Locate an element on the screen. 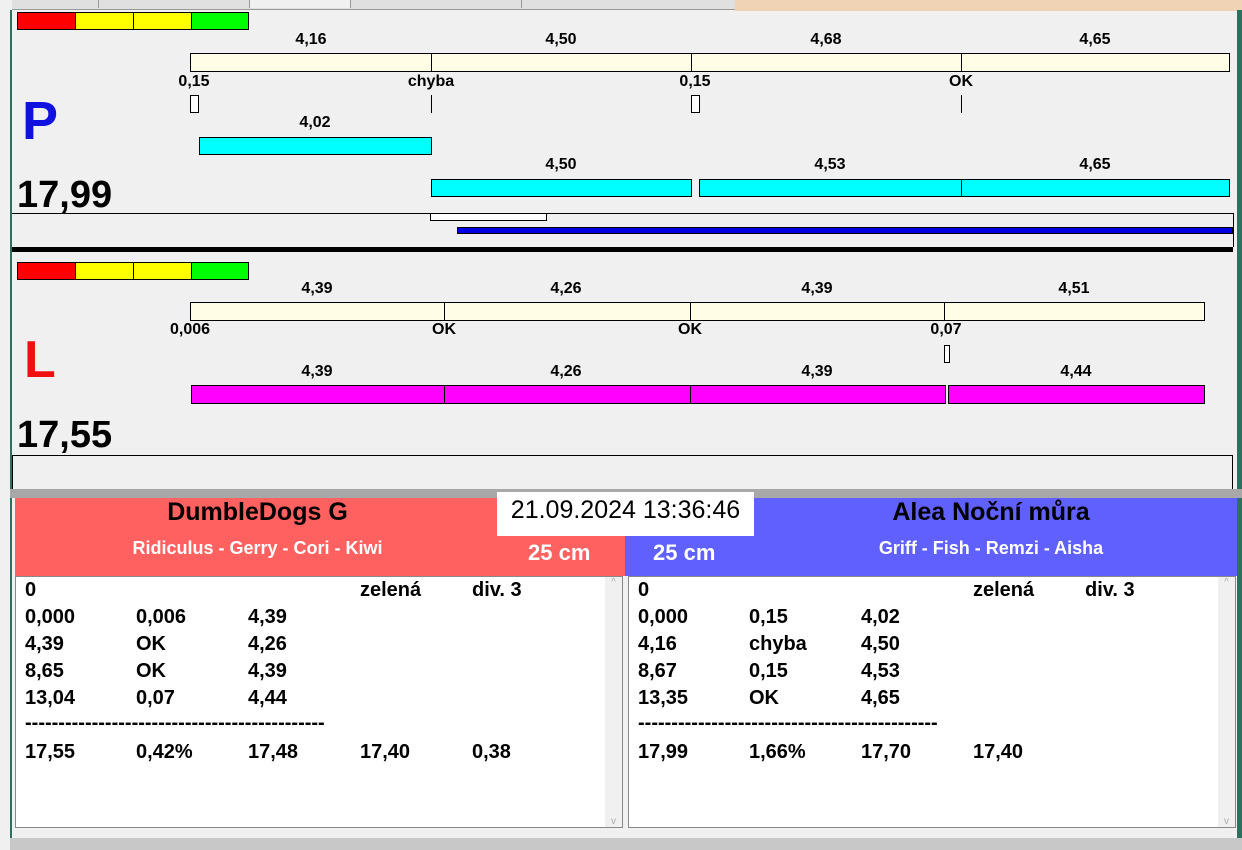 Image resolution: width=1242 pixels, height=850 pixels. cell: 17,70 is located at coordinates (886, 752).